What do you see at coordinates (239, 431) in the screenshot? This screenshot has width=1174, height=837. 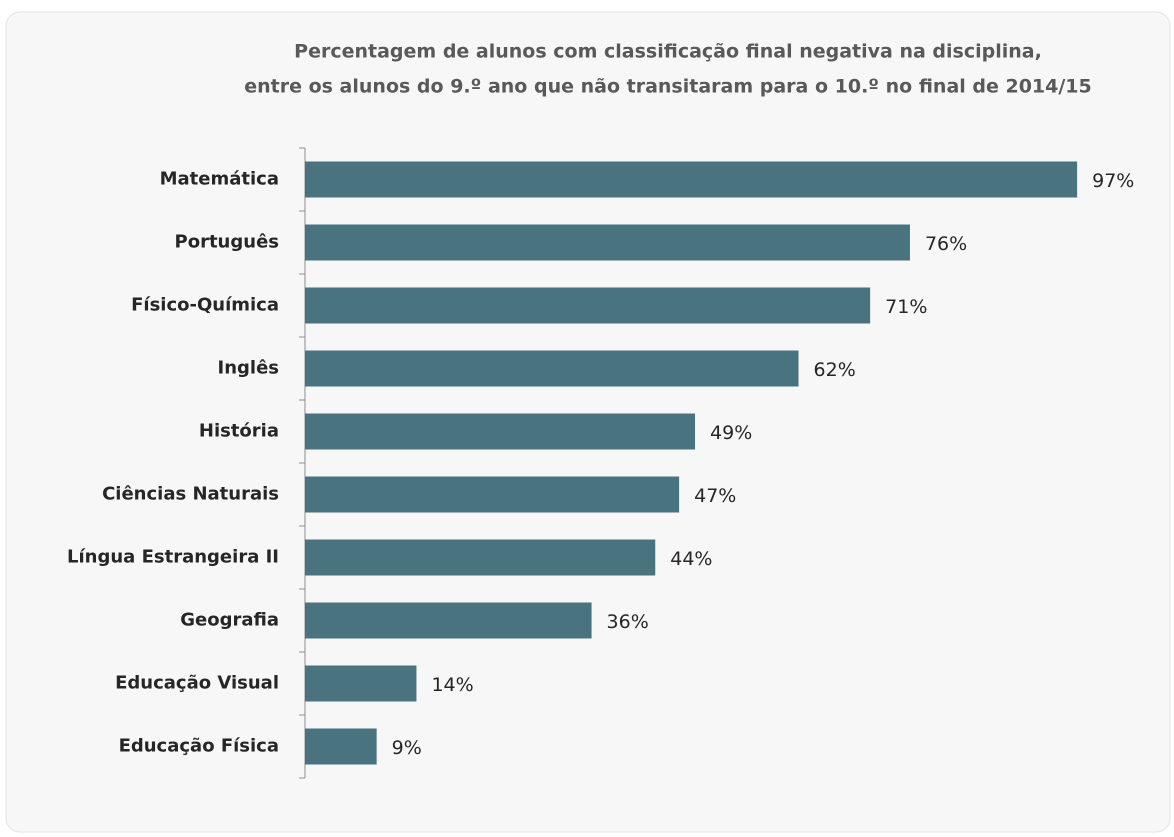 I see `y-tick-label: História` at bounding box center [239, 431].